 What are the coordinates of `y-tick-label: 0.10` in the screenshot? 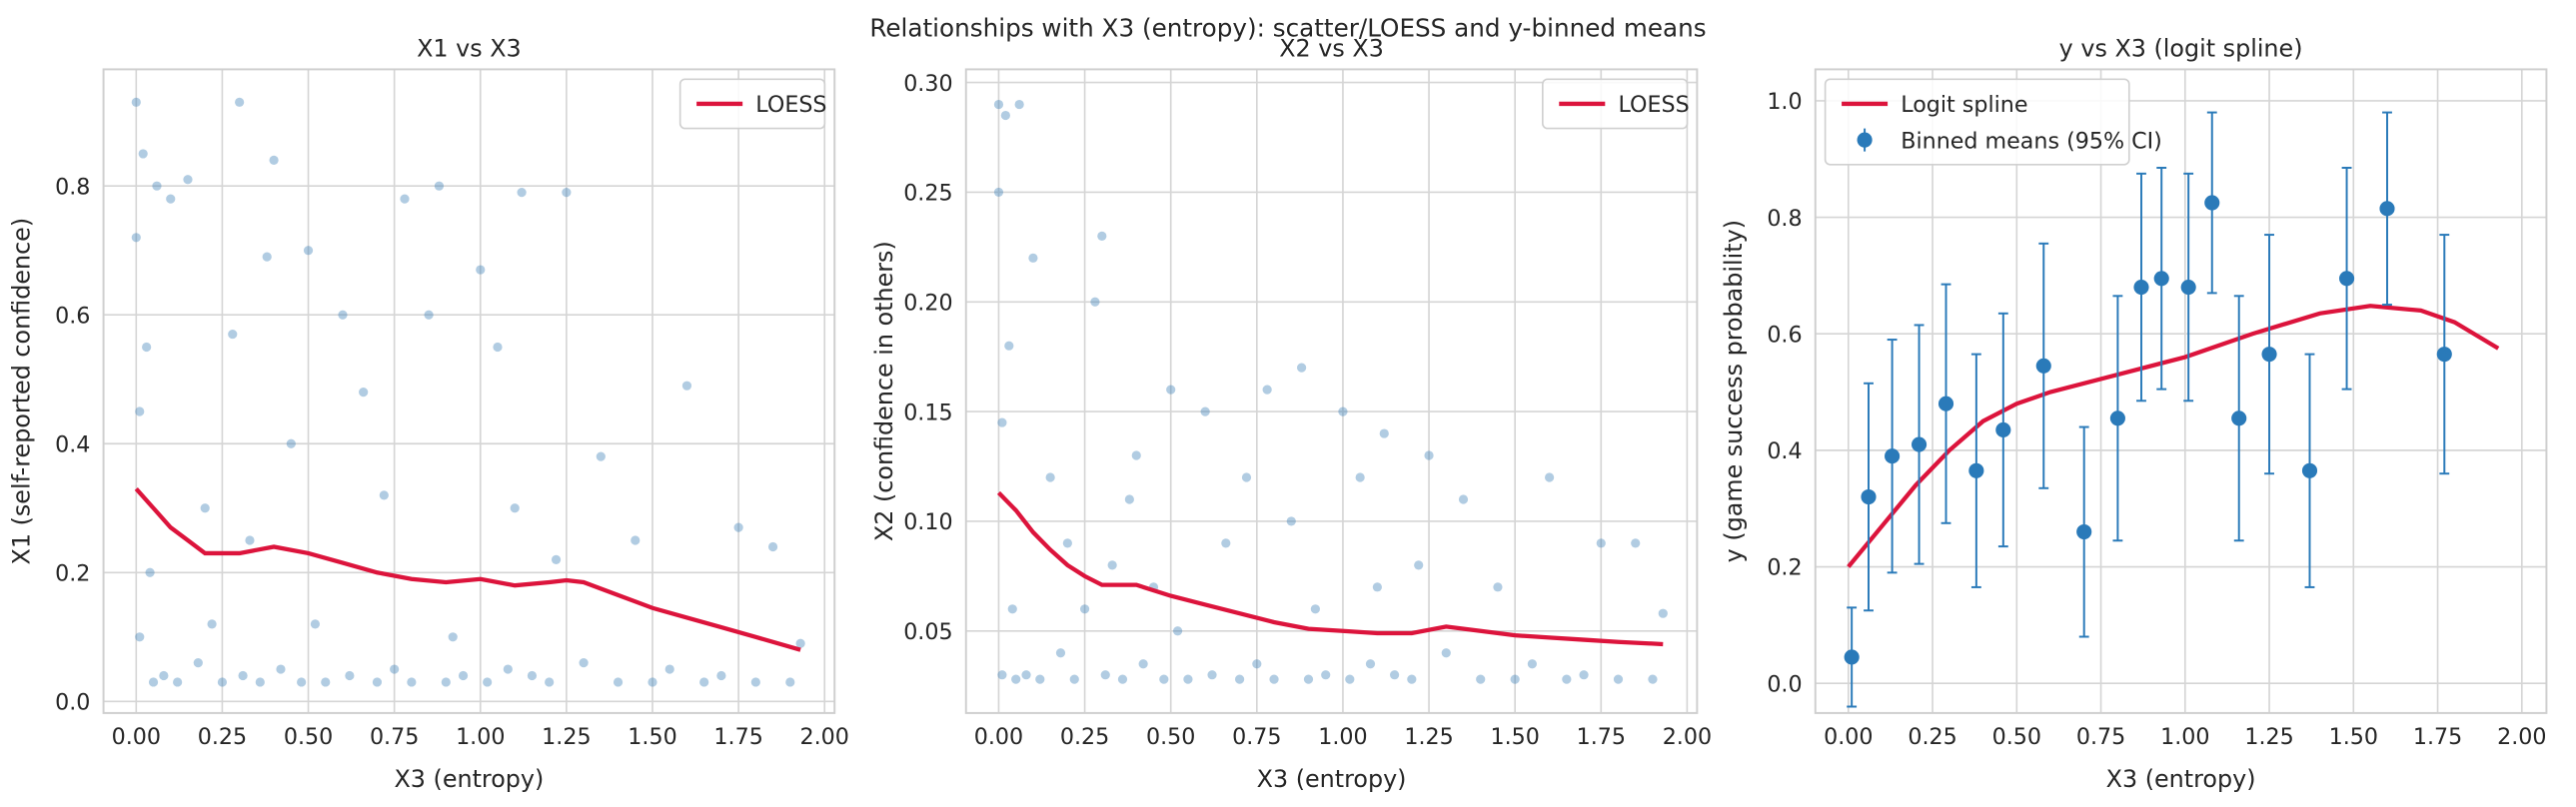 It's located at (927, 522).